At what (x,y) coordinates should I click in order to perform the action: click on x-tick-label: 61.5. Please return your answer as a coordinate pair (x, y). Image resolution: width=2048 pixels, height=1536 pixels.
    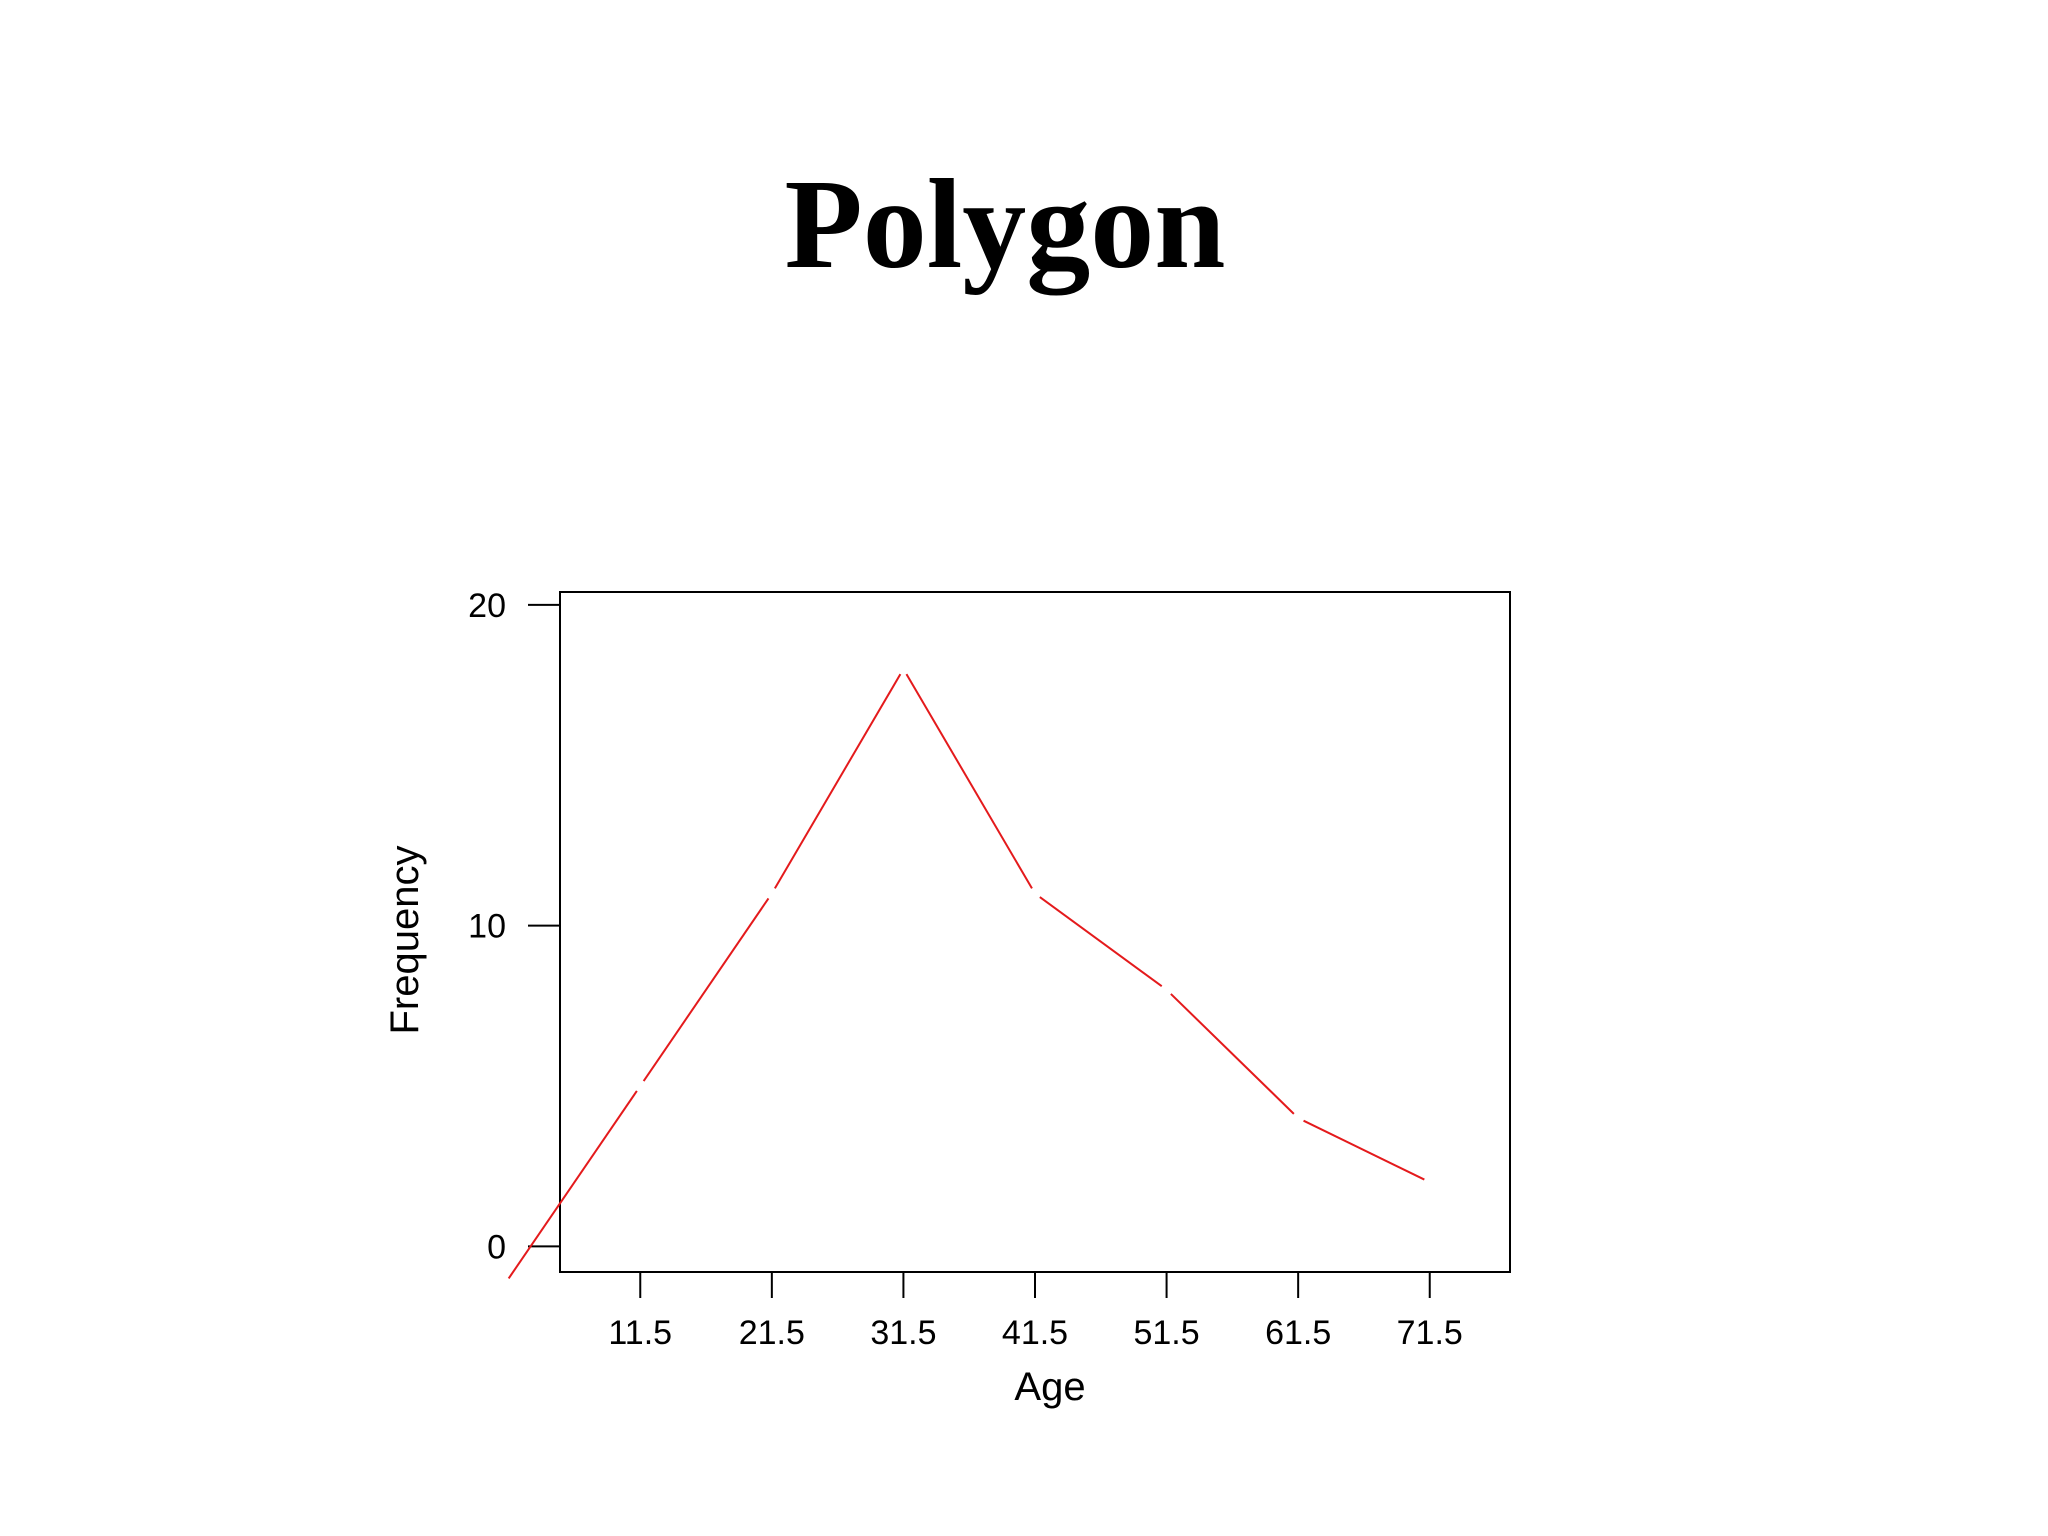
    Looking at the image, I should click on (1298, 1333).